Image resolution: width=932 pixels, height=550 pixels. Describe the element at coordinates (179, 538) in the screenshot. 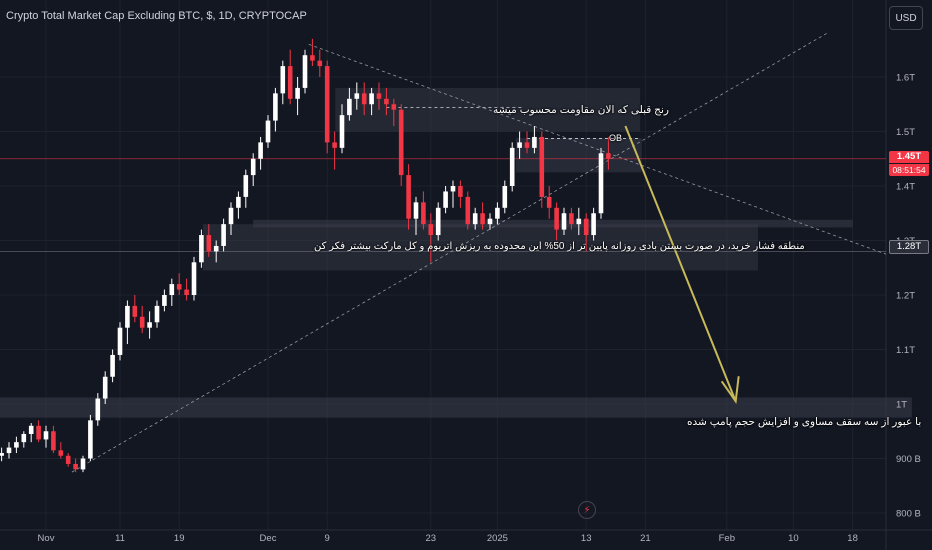

I see `x-tick-label: 19` at that location.